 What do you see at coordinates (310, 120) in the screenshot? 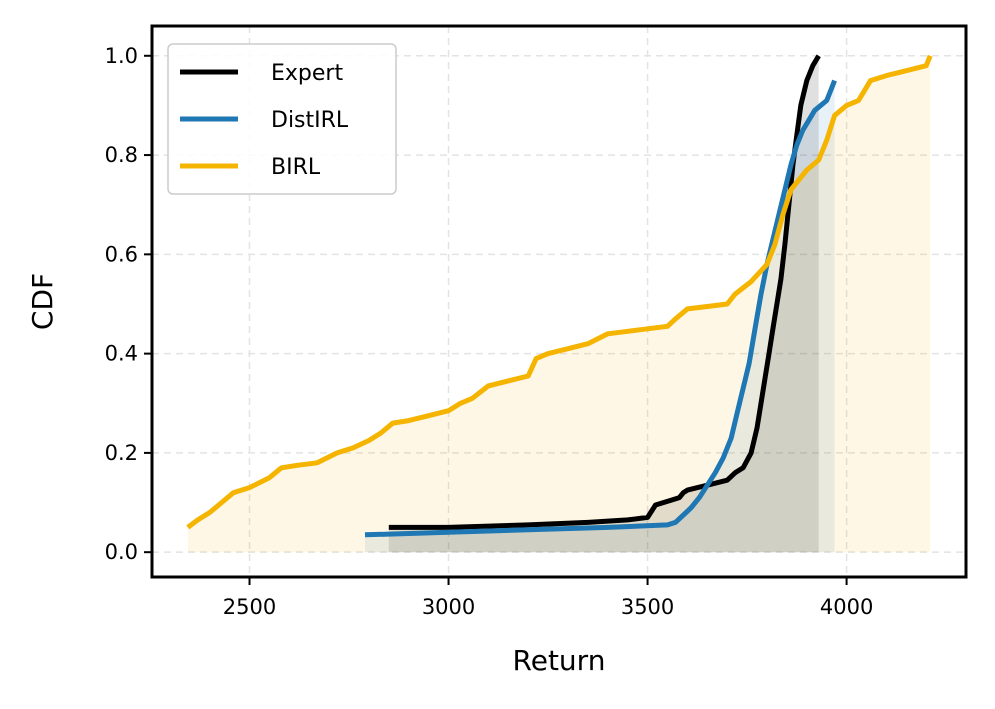
I see `distirl-legend-label: DistIRL` at bounding box center [310, 120].